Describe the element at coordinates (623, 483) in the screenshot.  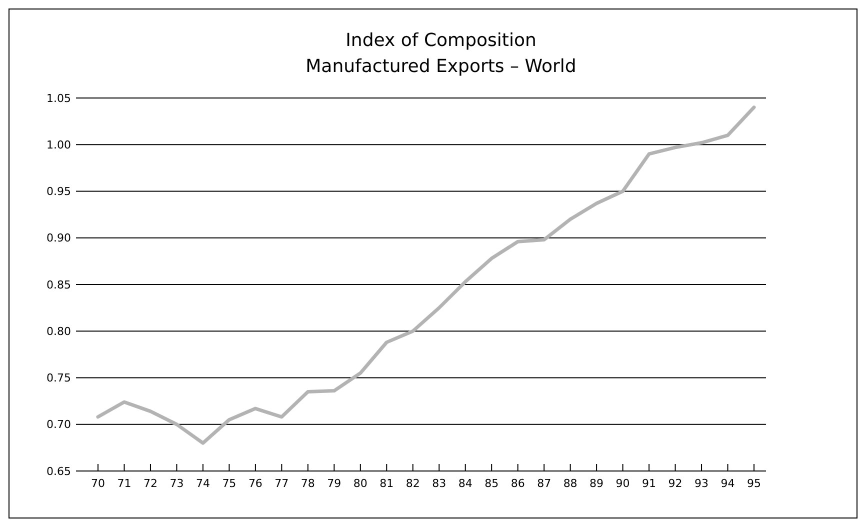
I see `x-tick-label: 90` at that location.